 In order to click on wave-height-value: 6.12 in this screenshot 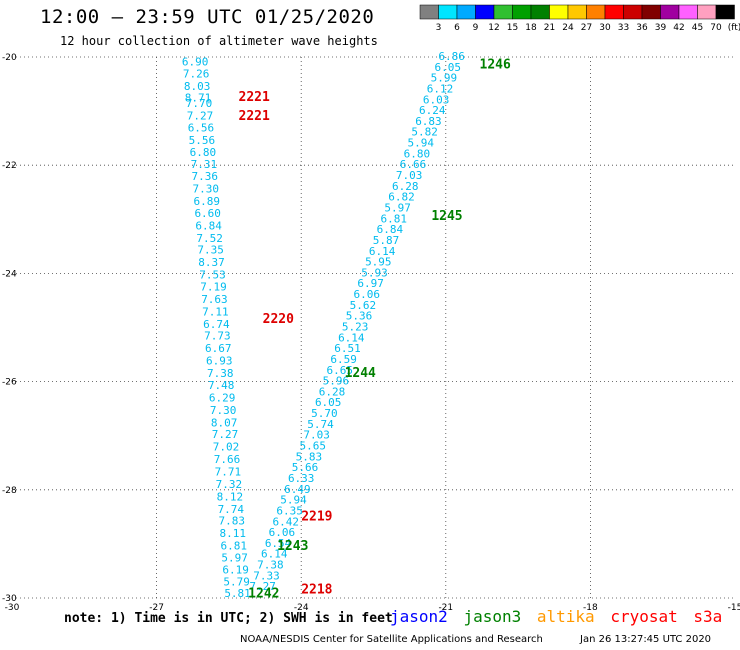, I will do `click(440, 88)`.